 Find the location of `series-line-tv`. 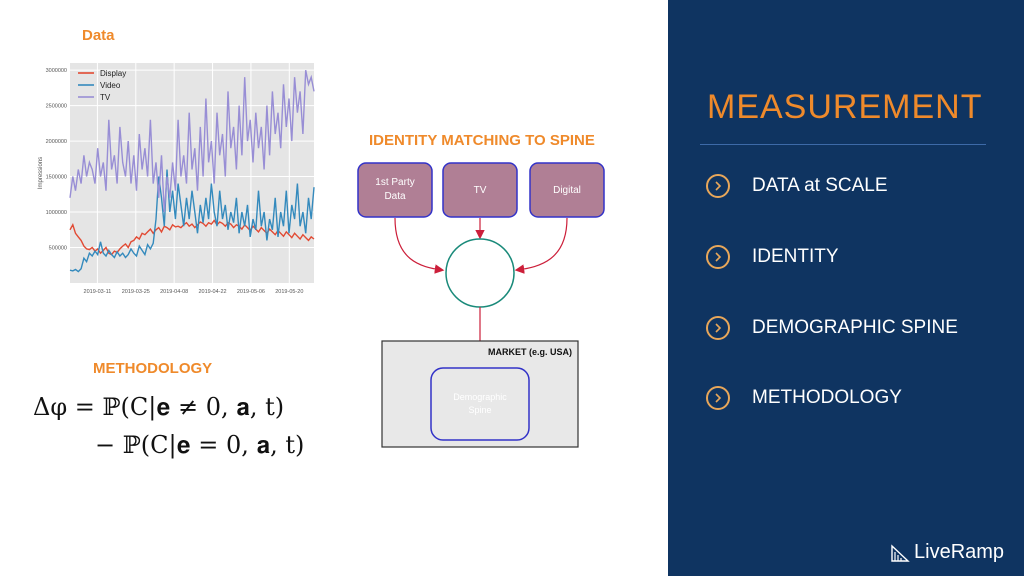

series-line-tv is located at coordinates (192, 141).